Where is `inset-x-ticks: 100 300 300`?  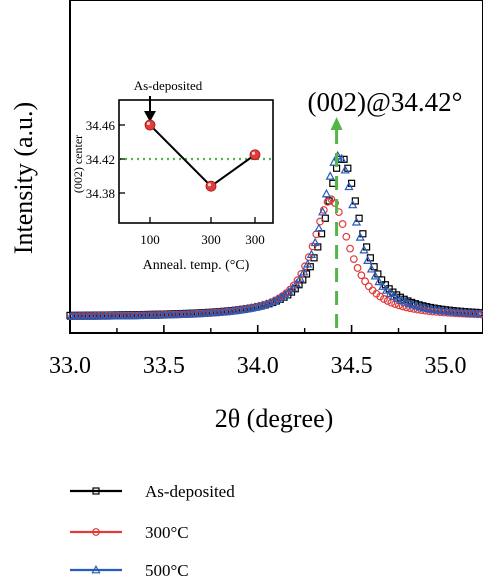
inset-x-ticks: 100 300 300 is located at coordinates (202, 232).